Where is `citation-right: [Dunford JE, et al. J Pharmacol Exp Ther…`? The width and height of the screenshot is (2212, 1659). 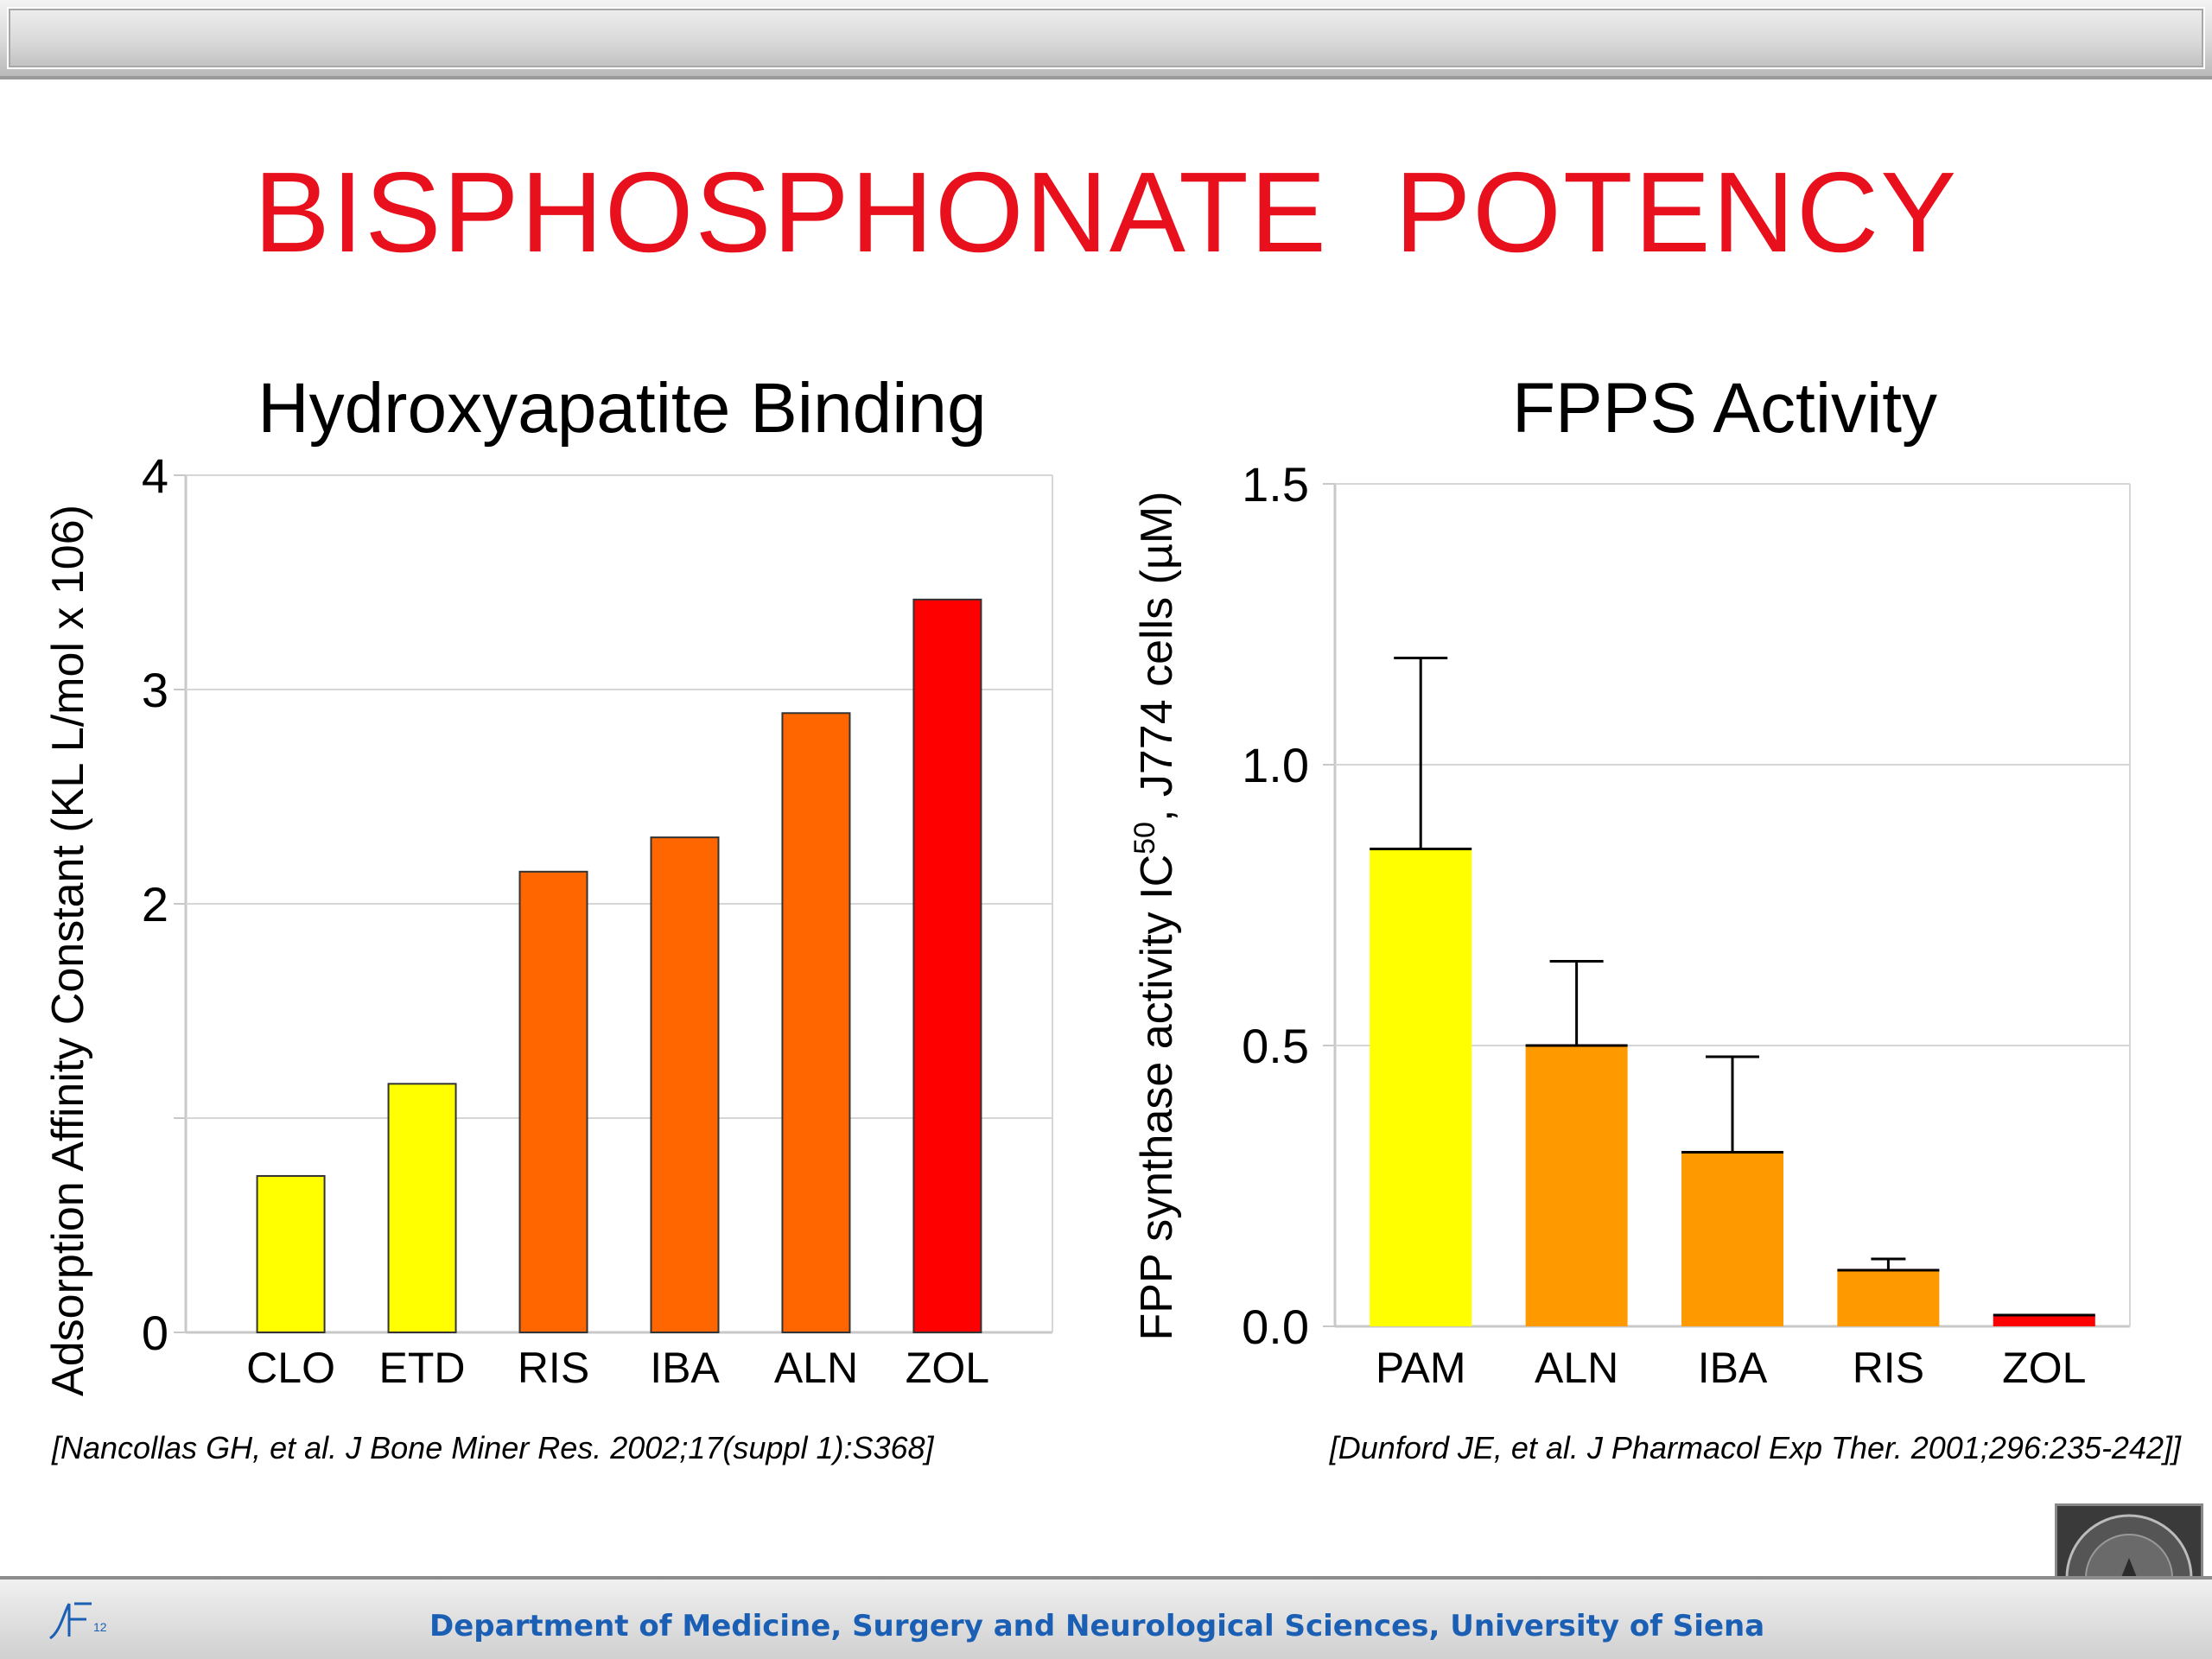 citation-right: [Dunford JE, et al. J Pharmacol Exp Ther… is located at coordinates (1755, 1447).